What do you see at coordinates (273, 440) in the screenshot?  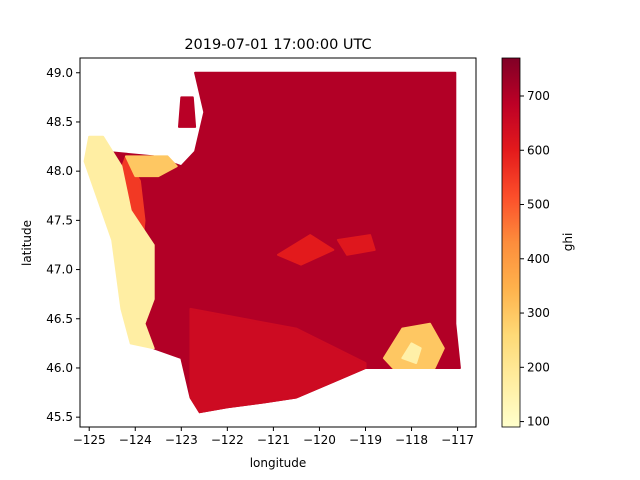 I see `x-tick-label: −121` at bounding box center [273, 440].